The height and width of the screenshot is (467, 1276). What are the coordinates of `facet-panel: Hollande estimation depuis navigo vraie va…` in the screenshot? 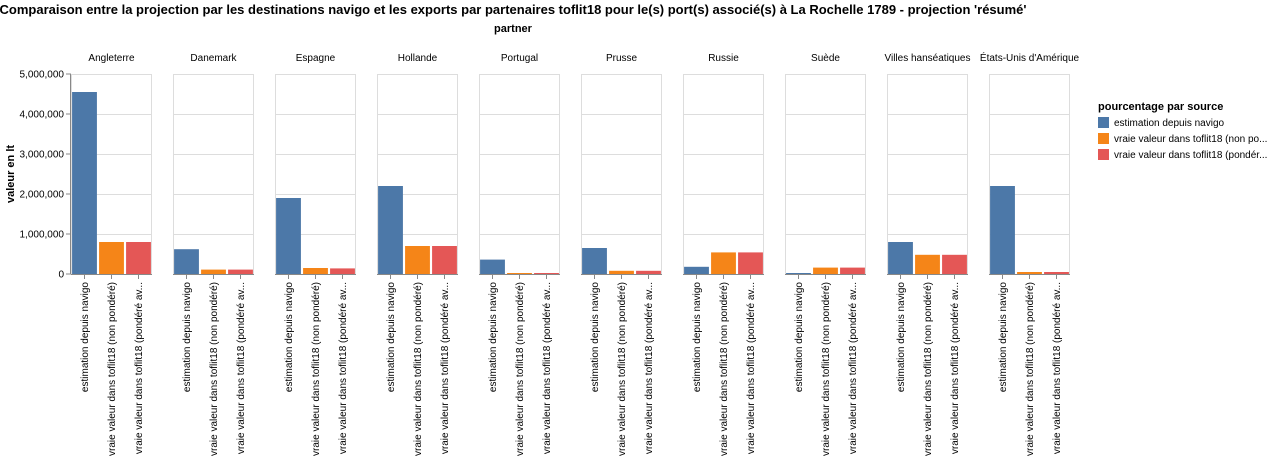 It's located at (417, 254).